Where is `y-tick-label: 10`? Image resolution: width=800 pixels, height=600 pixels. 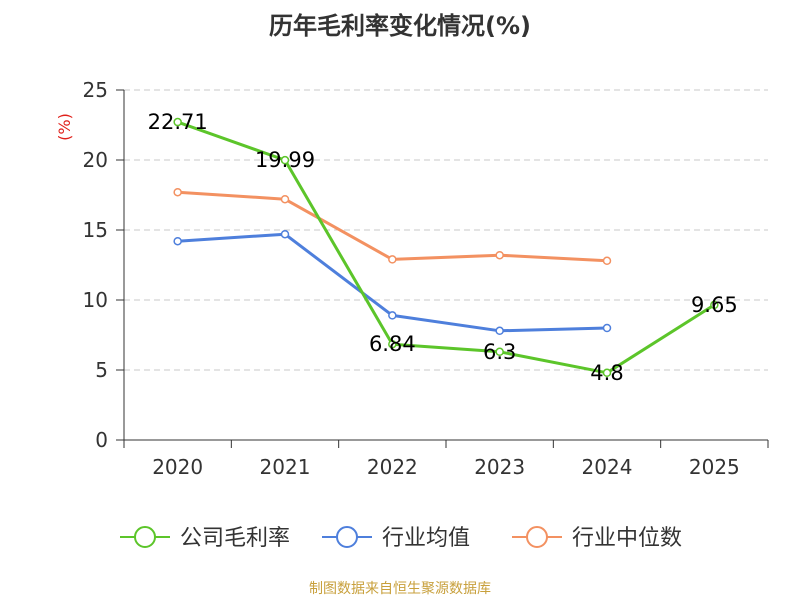
y-tick-label: 10 is located at coordinates (95, 300).